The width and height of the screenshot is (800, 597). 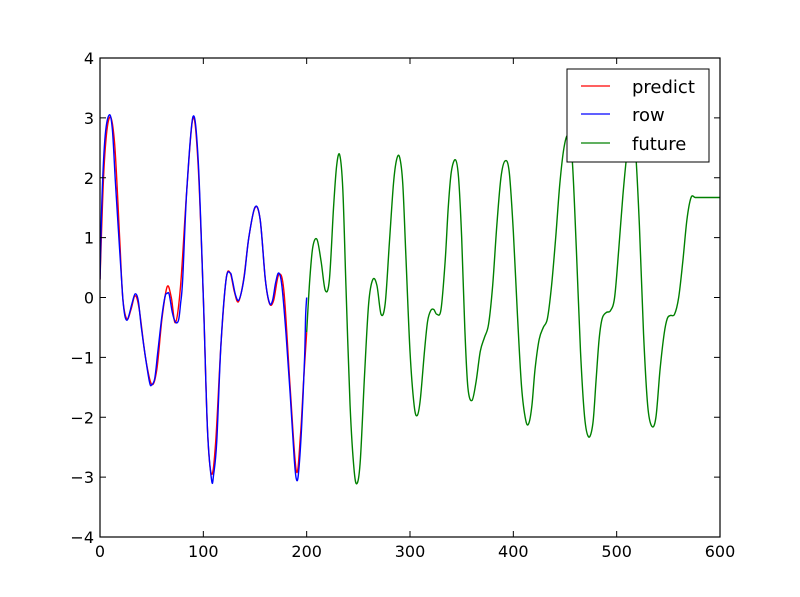 What do you see at coordinates (89, 298) in the screenshot?
I see `y-tick-label: 0` at bounding box center [89, 298].